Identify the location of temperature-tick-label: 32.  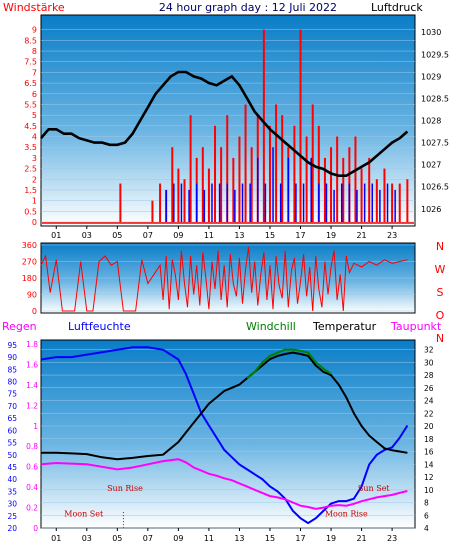
(429, 350).